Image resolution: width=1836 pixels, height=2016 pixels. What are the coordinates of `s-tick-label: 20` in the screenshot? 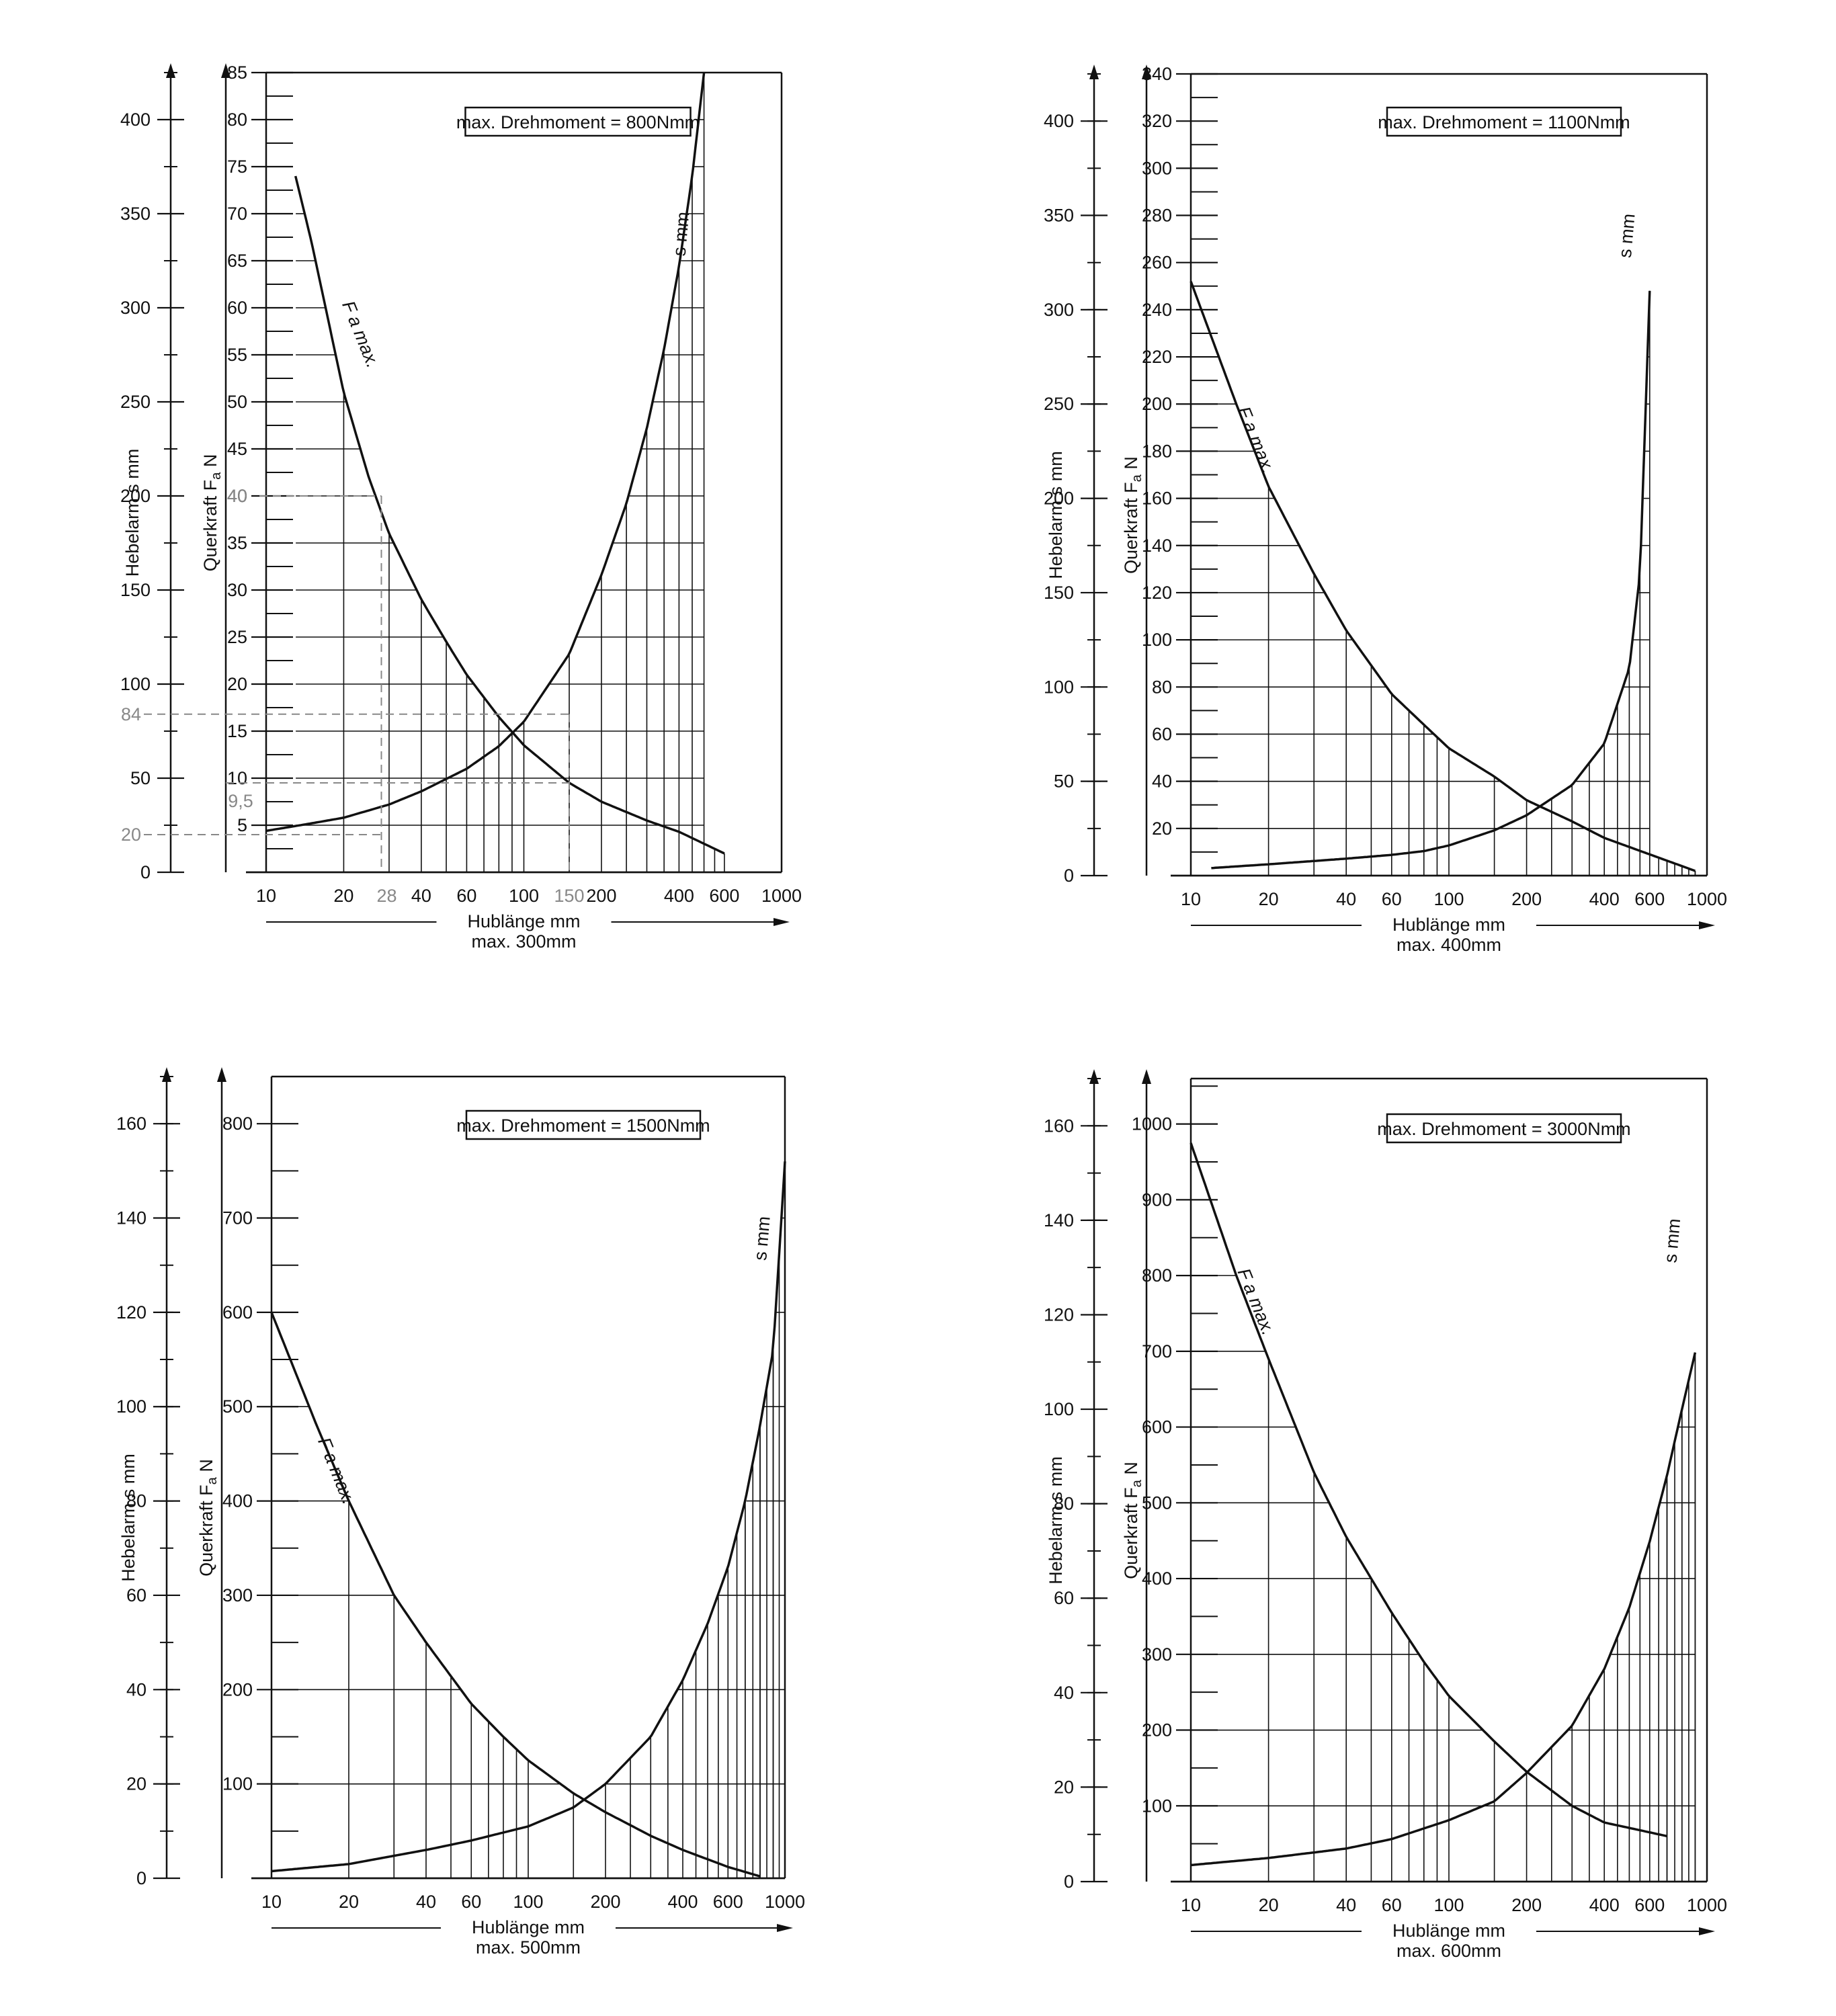 It's located at (1064, 1787).